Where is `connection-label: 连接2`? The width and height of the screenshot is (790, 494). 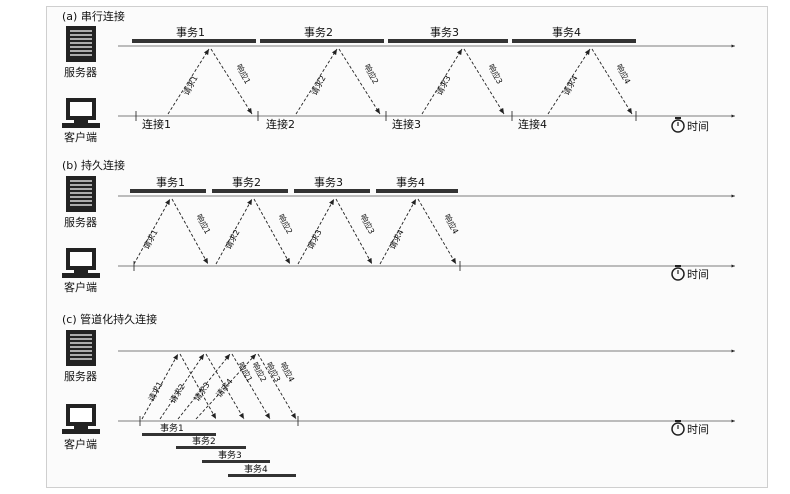 connection-label: 连接2 is located at coordinates (280, 124).